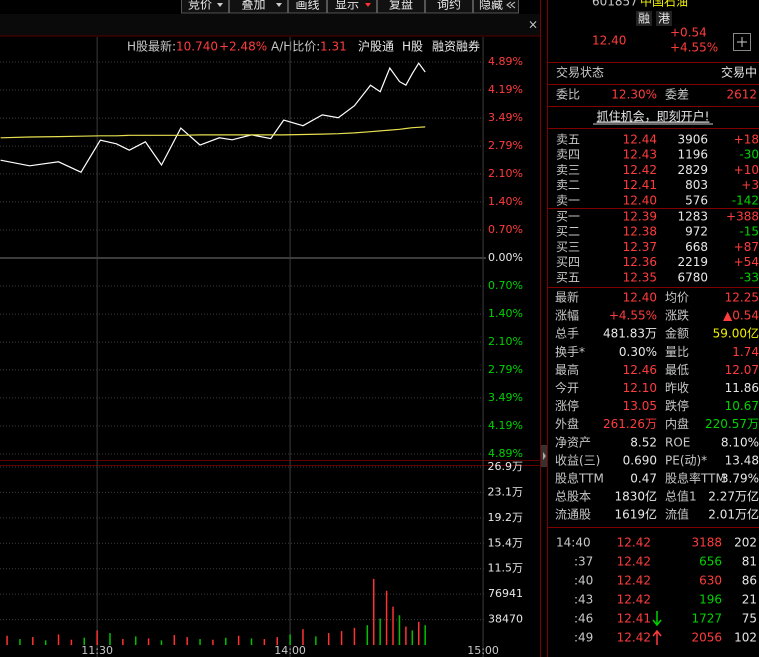 The image size is (759, 657). I want to click on add-button, so click(742, 42).